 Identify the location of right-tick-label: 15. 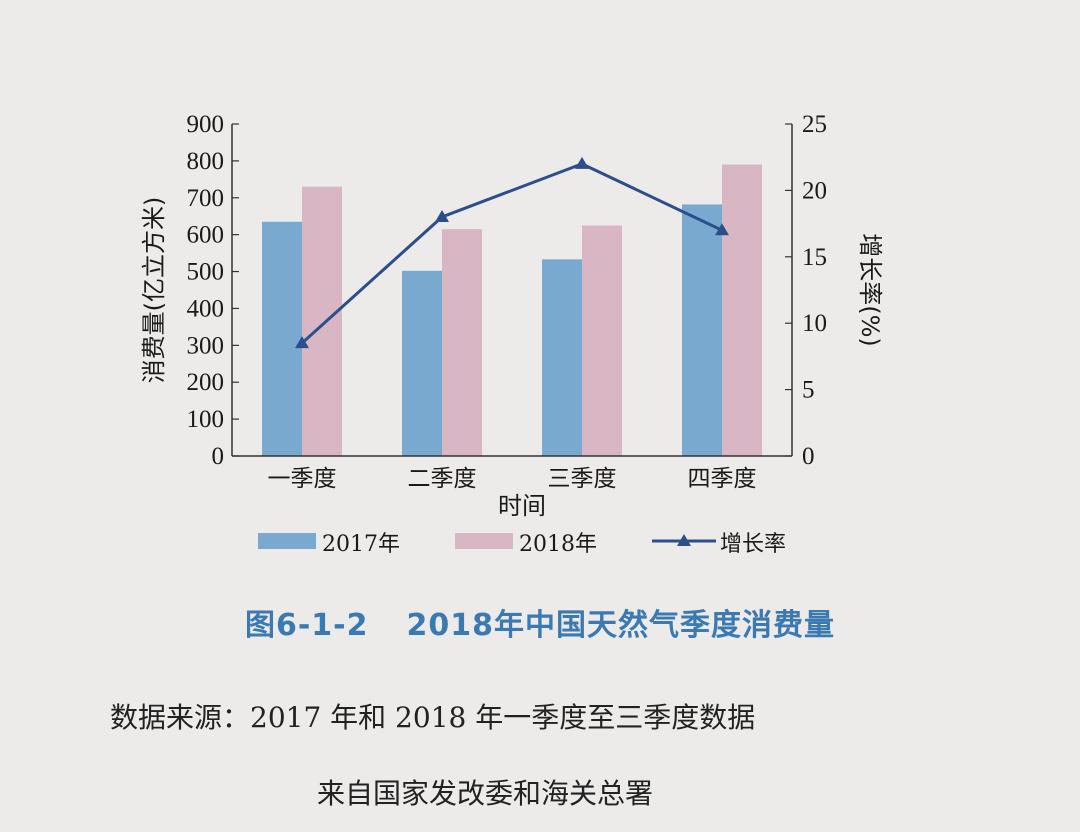
(814, 257).